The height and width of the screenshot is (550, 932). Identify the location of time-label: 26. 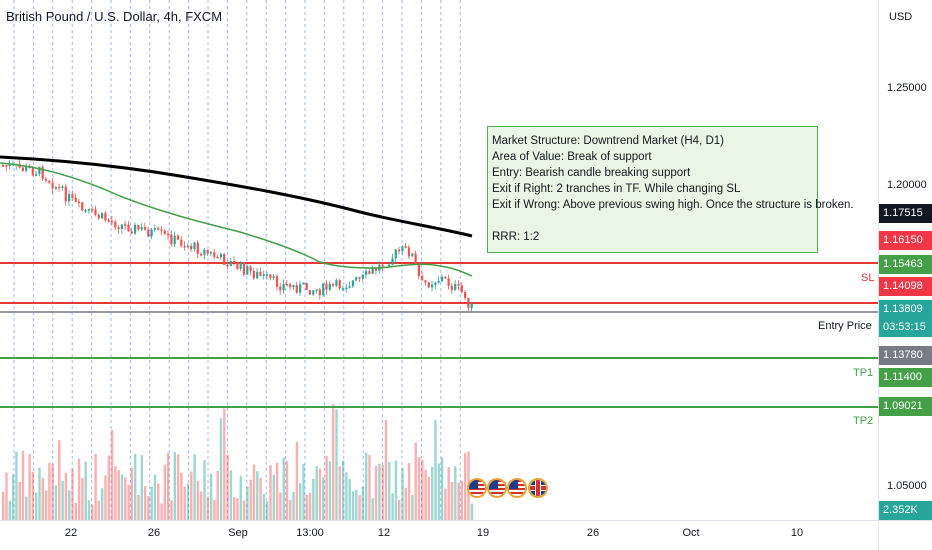
(154, 533).